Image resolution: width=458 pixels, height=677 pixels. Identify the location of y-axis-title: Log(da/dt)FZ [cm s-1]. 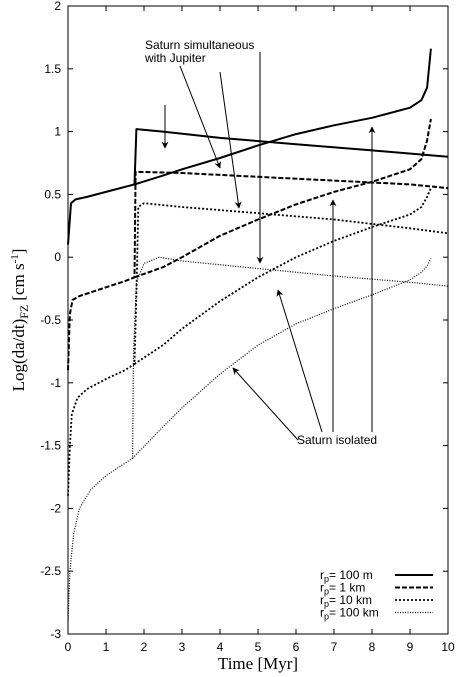
(20, 320).